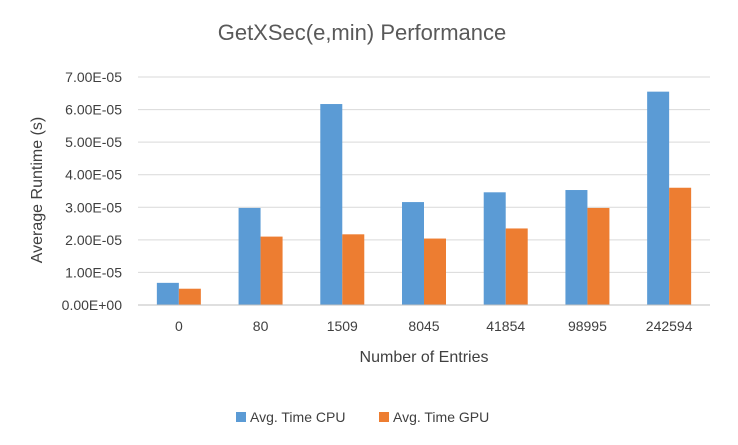  What do you see at coordinates (93, 207) in the screenshot?
I see `y-tick-label: 3.00E-05` at bounding box center [93, 207].